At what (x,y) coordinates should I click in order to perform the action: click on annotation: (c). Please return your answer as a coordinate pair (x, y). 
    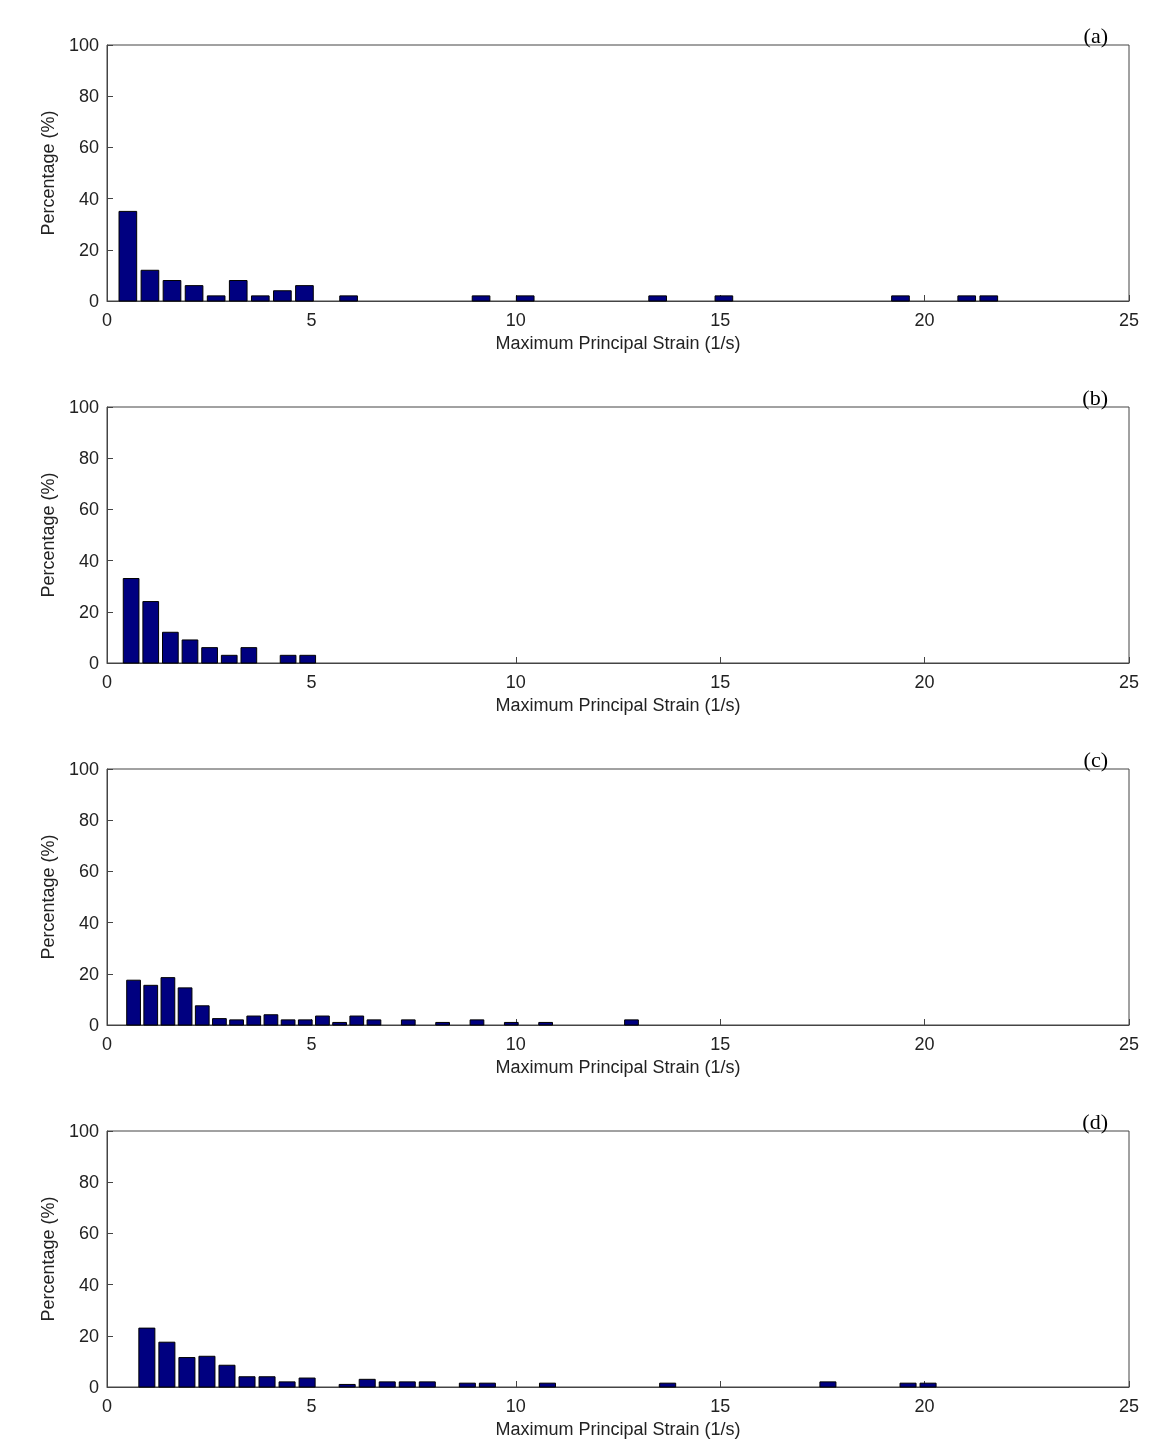
    Looking at the image, I should click on (1095, 759).